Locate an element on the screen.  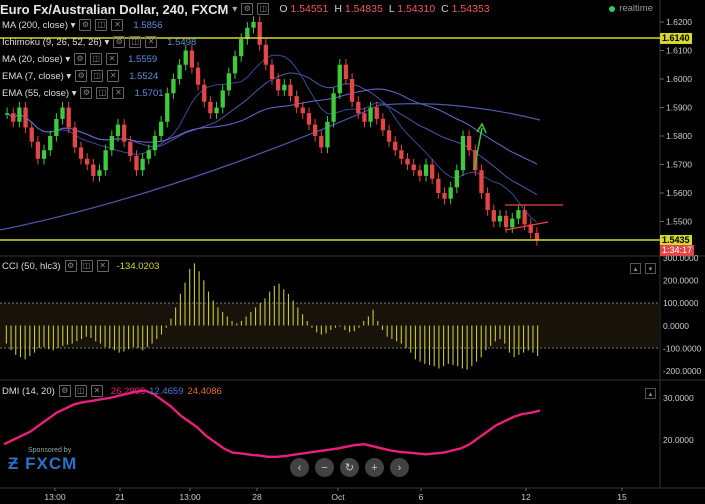
ohlc-key-c: C is located at coordinates (445, 9).